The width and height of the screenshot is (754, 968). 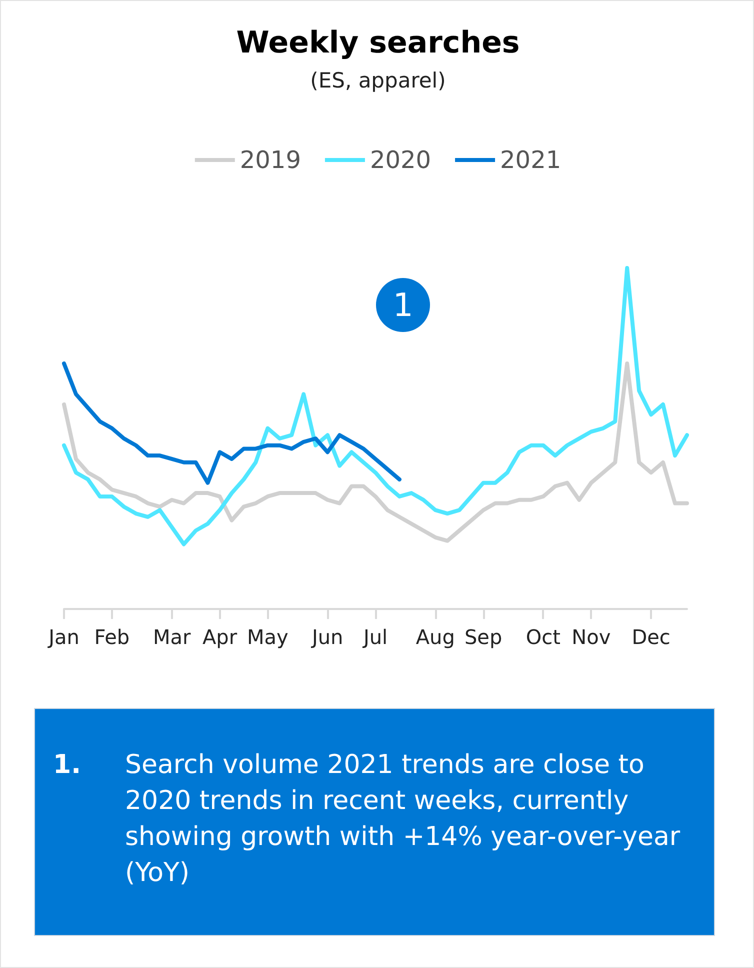 I want to click on x-tick-label: Jun, so click(x=327, y=637).